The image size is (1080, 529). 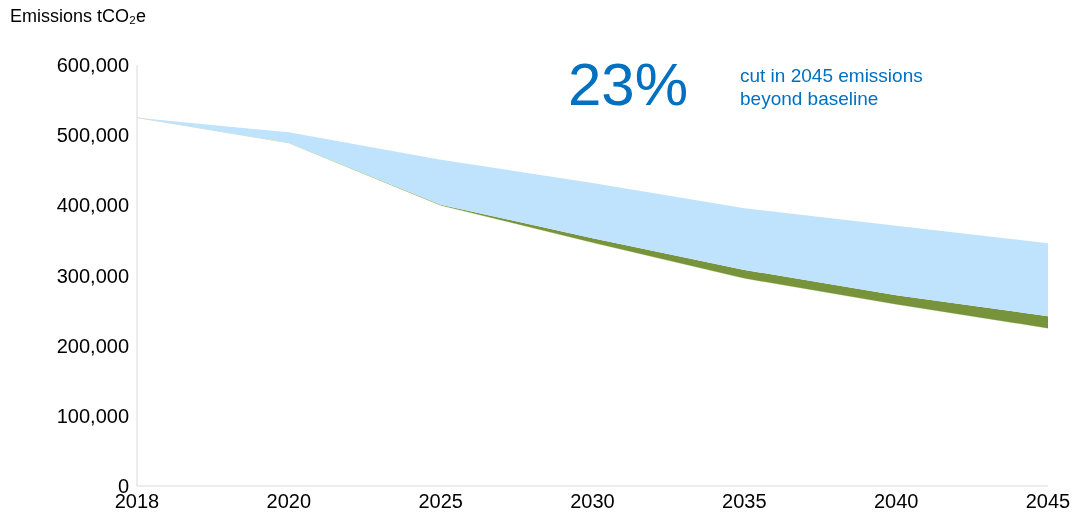 What do you see at coordinates (1048, 501) in the screenshot?
I see `x-tick-label: 2045` at bounding box center [1048, 501].